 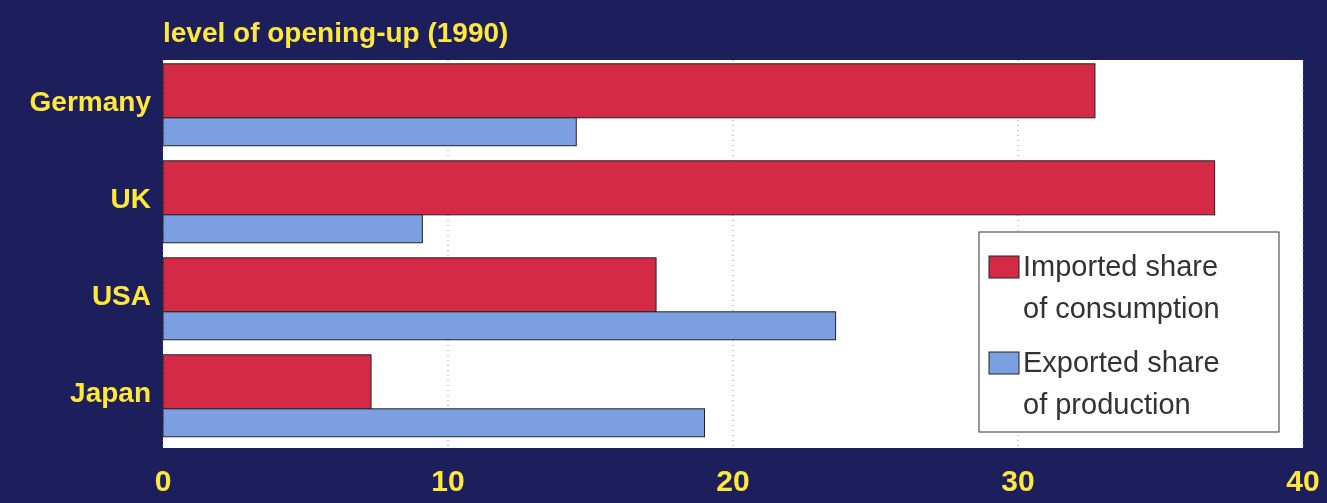 I want to click on y-tick-label: UK, so click(x=130, y=199).